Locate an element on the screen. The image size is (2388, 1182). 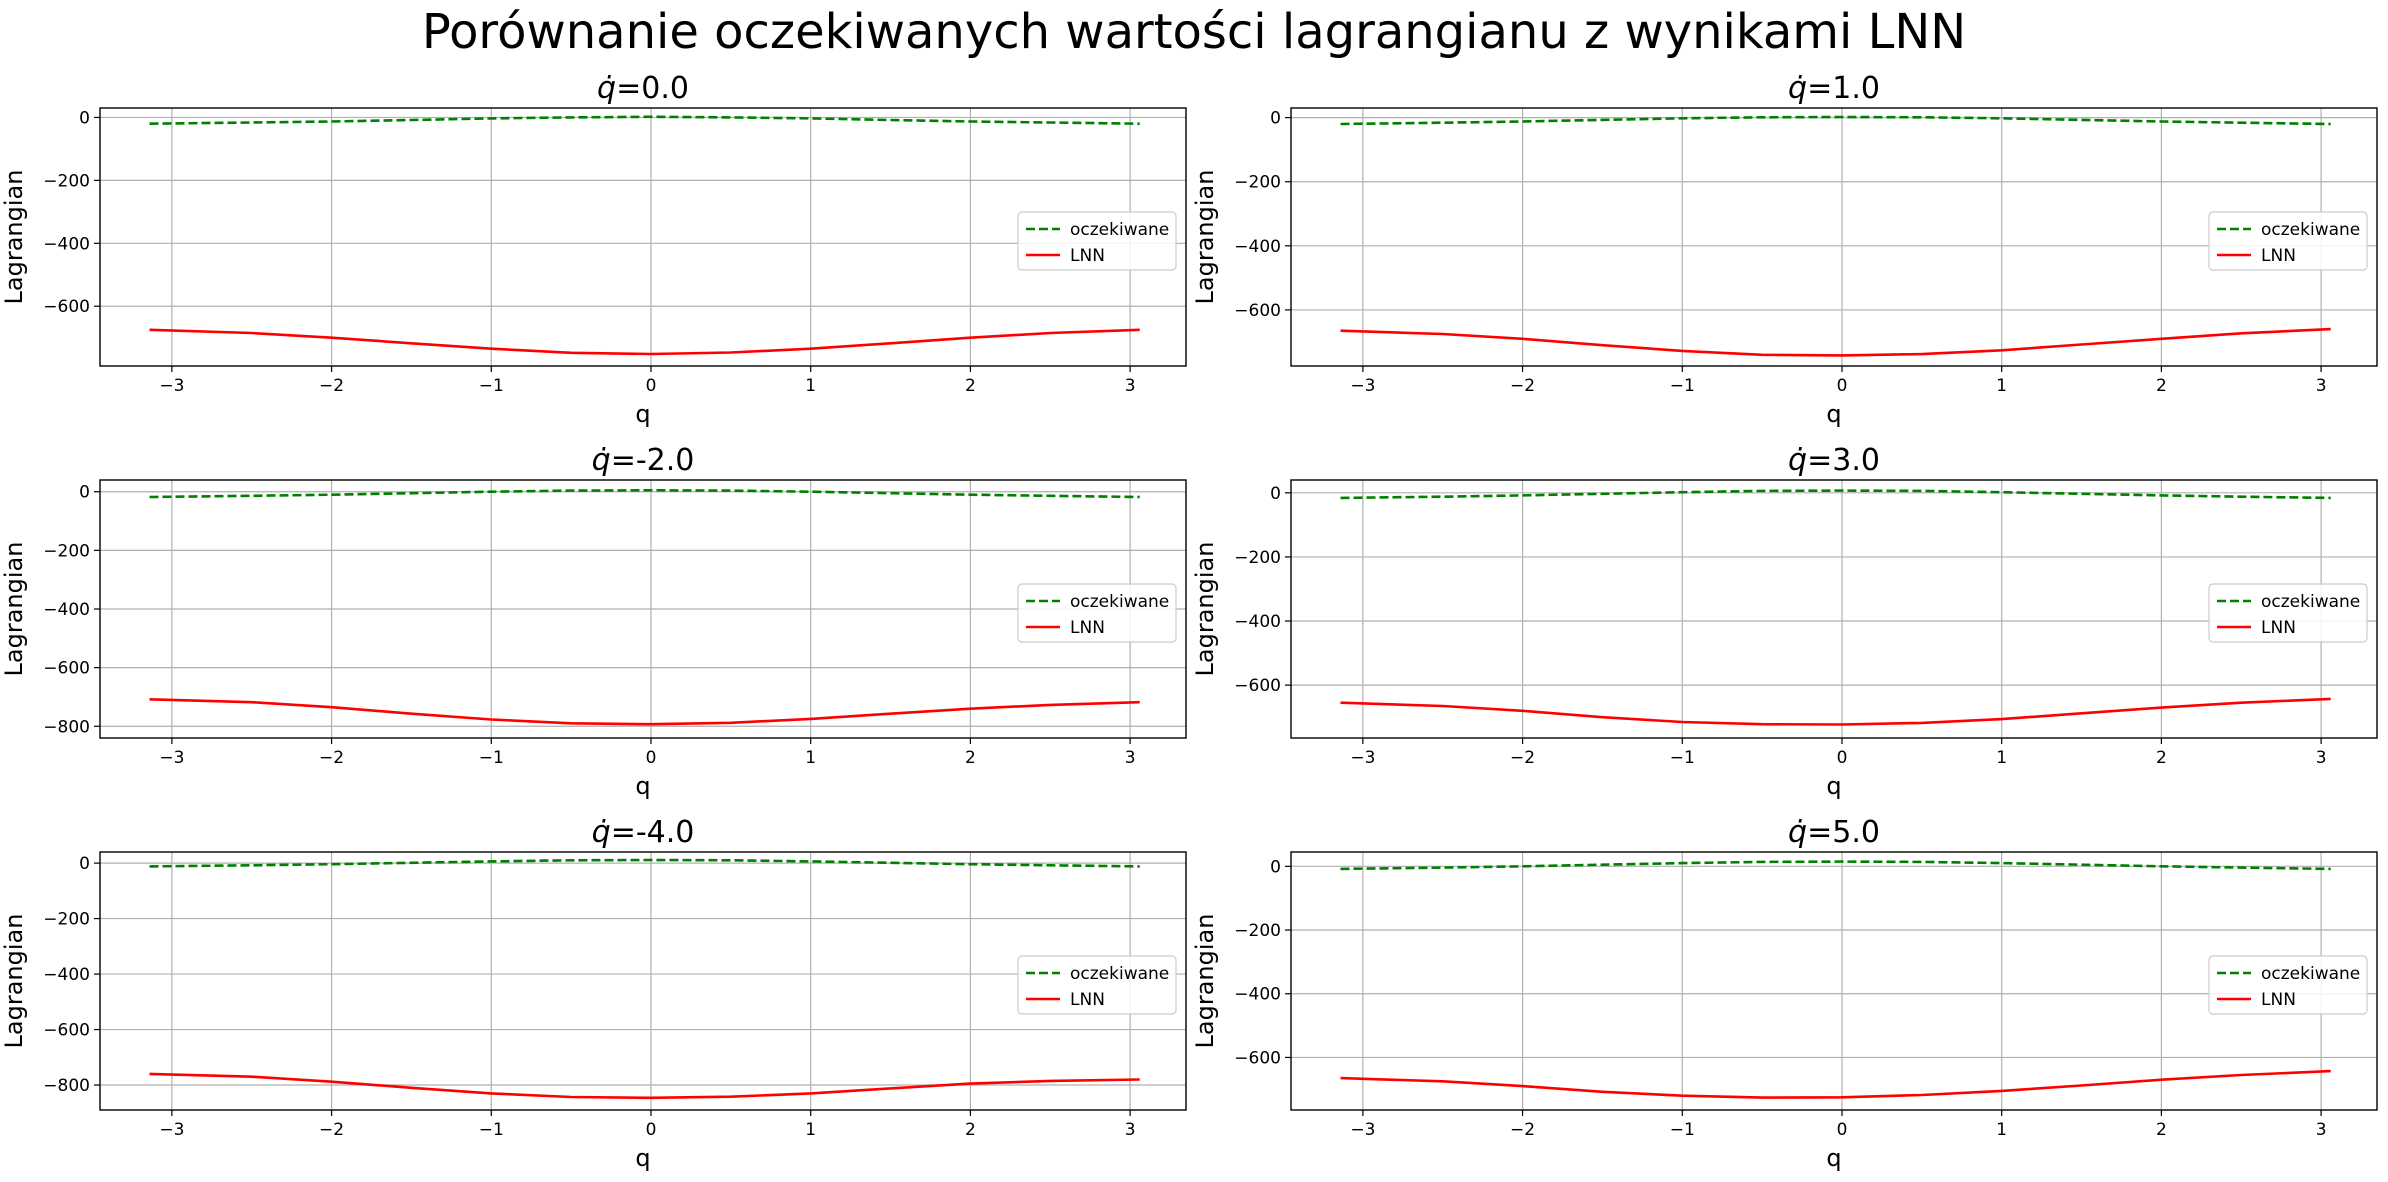
subplot-title: q̇=0.0 is located at coordinates (643, 88).